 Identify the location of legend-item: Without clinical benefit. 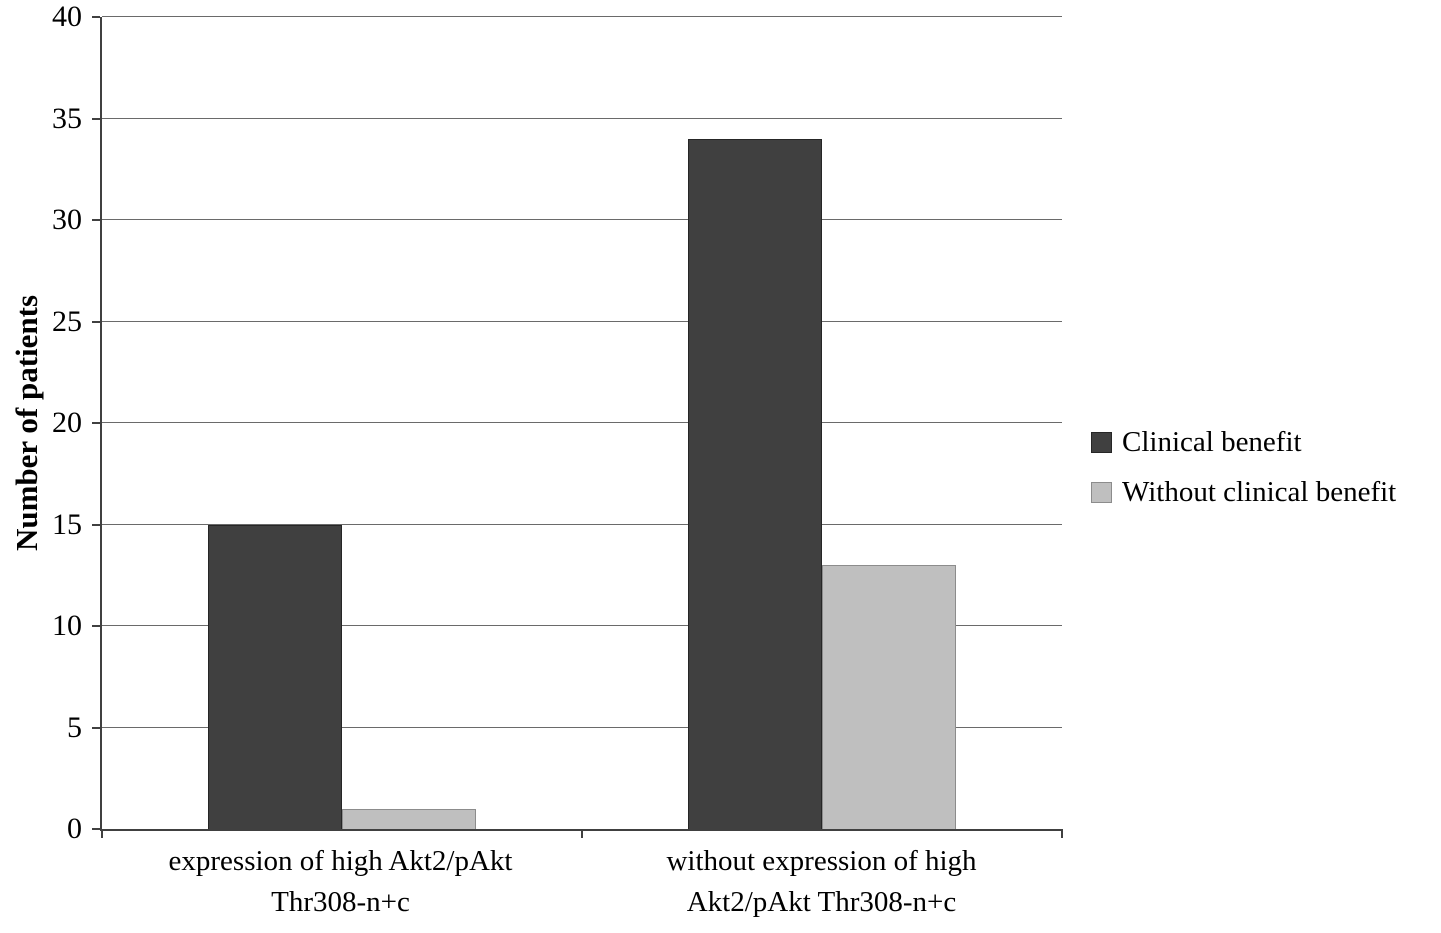
(1243, 492).